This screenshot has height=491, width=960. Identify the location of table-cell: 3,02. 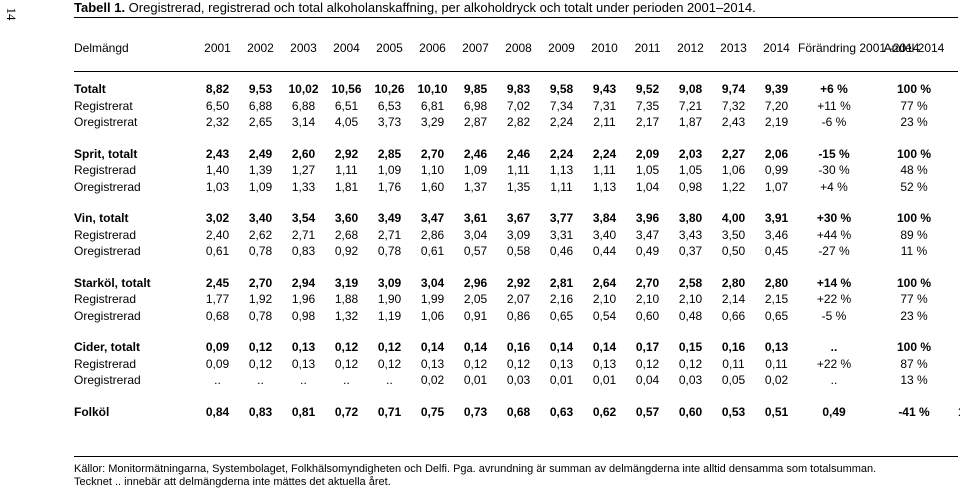
(217, 218).